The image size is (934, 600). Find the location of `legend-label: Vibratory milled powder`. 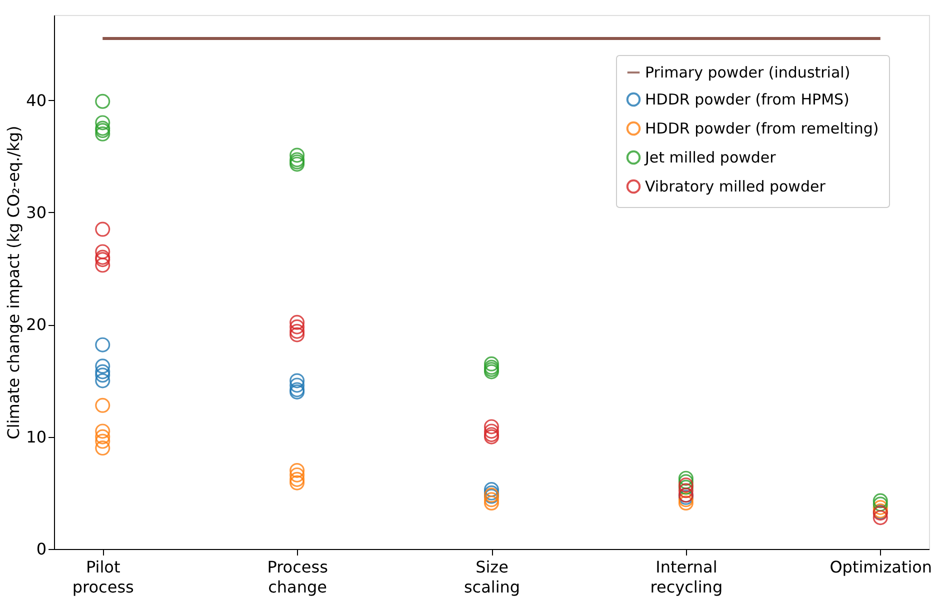

legend-label: Vibratory milled powder is located at coordinates (735, 187).